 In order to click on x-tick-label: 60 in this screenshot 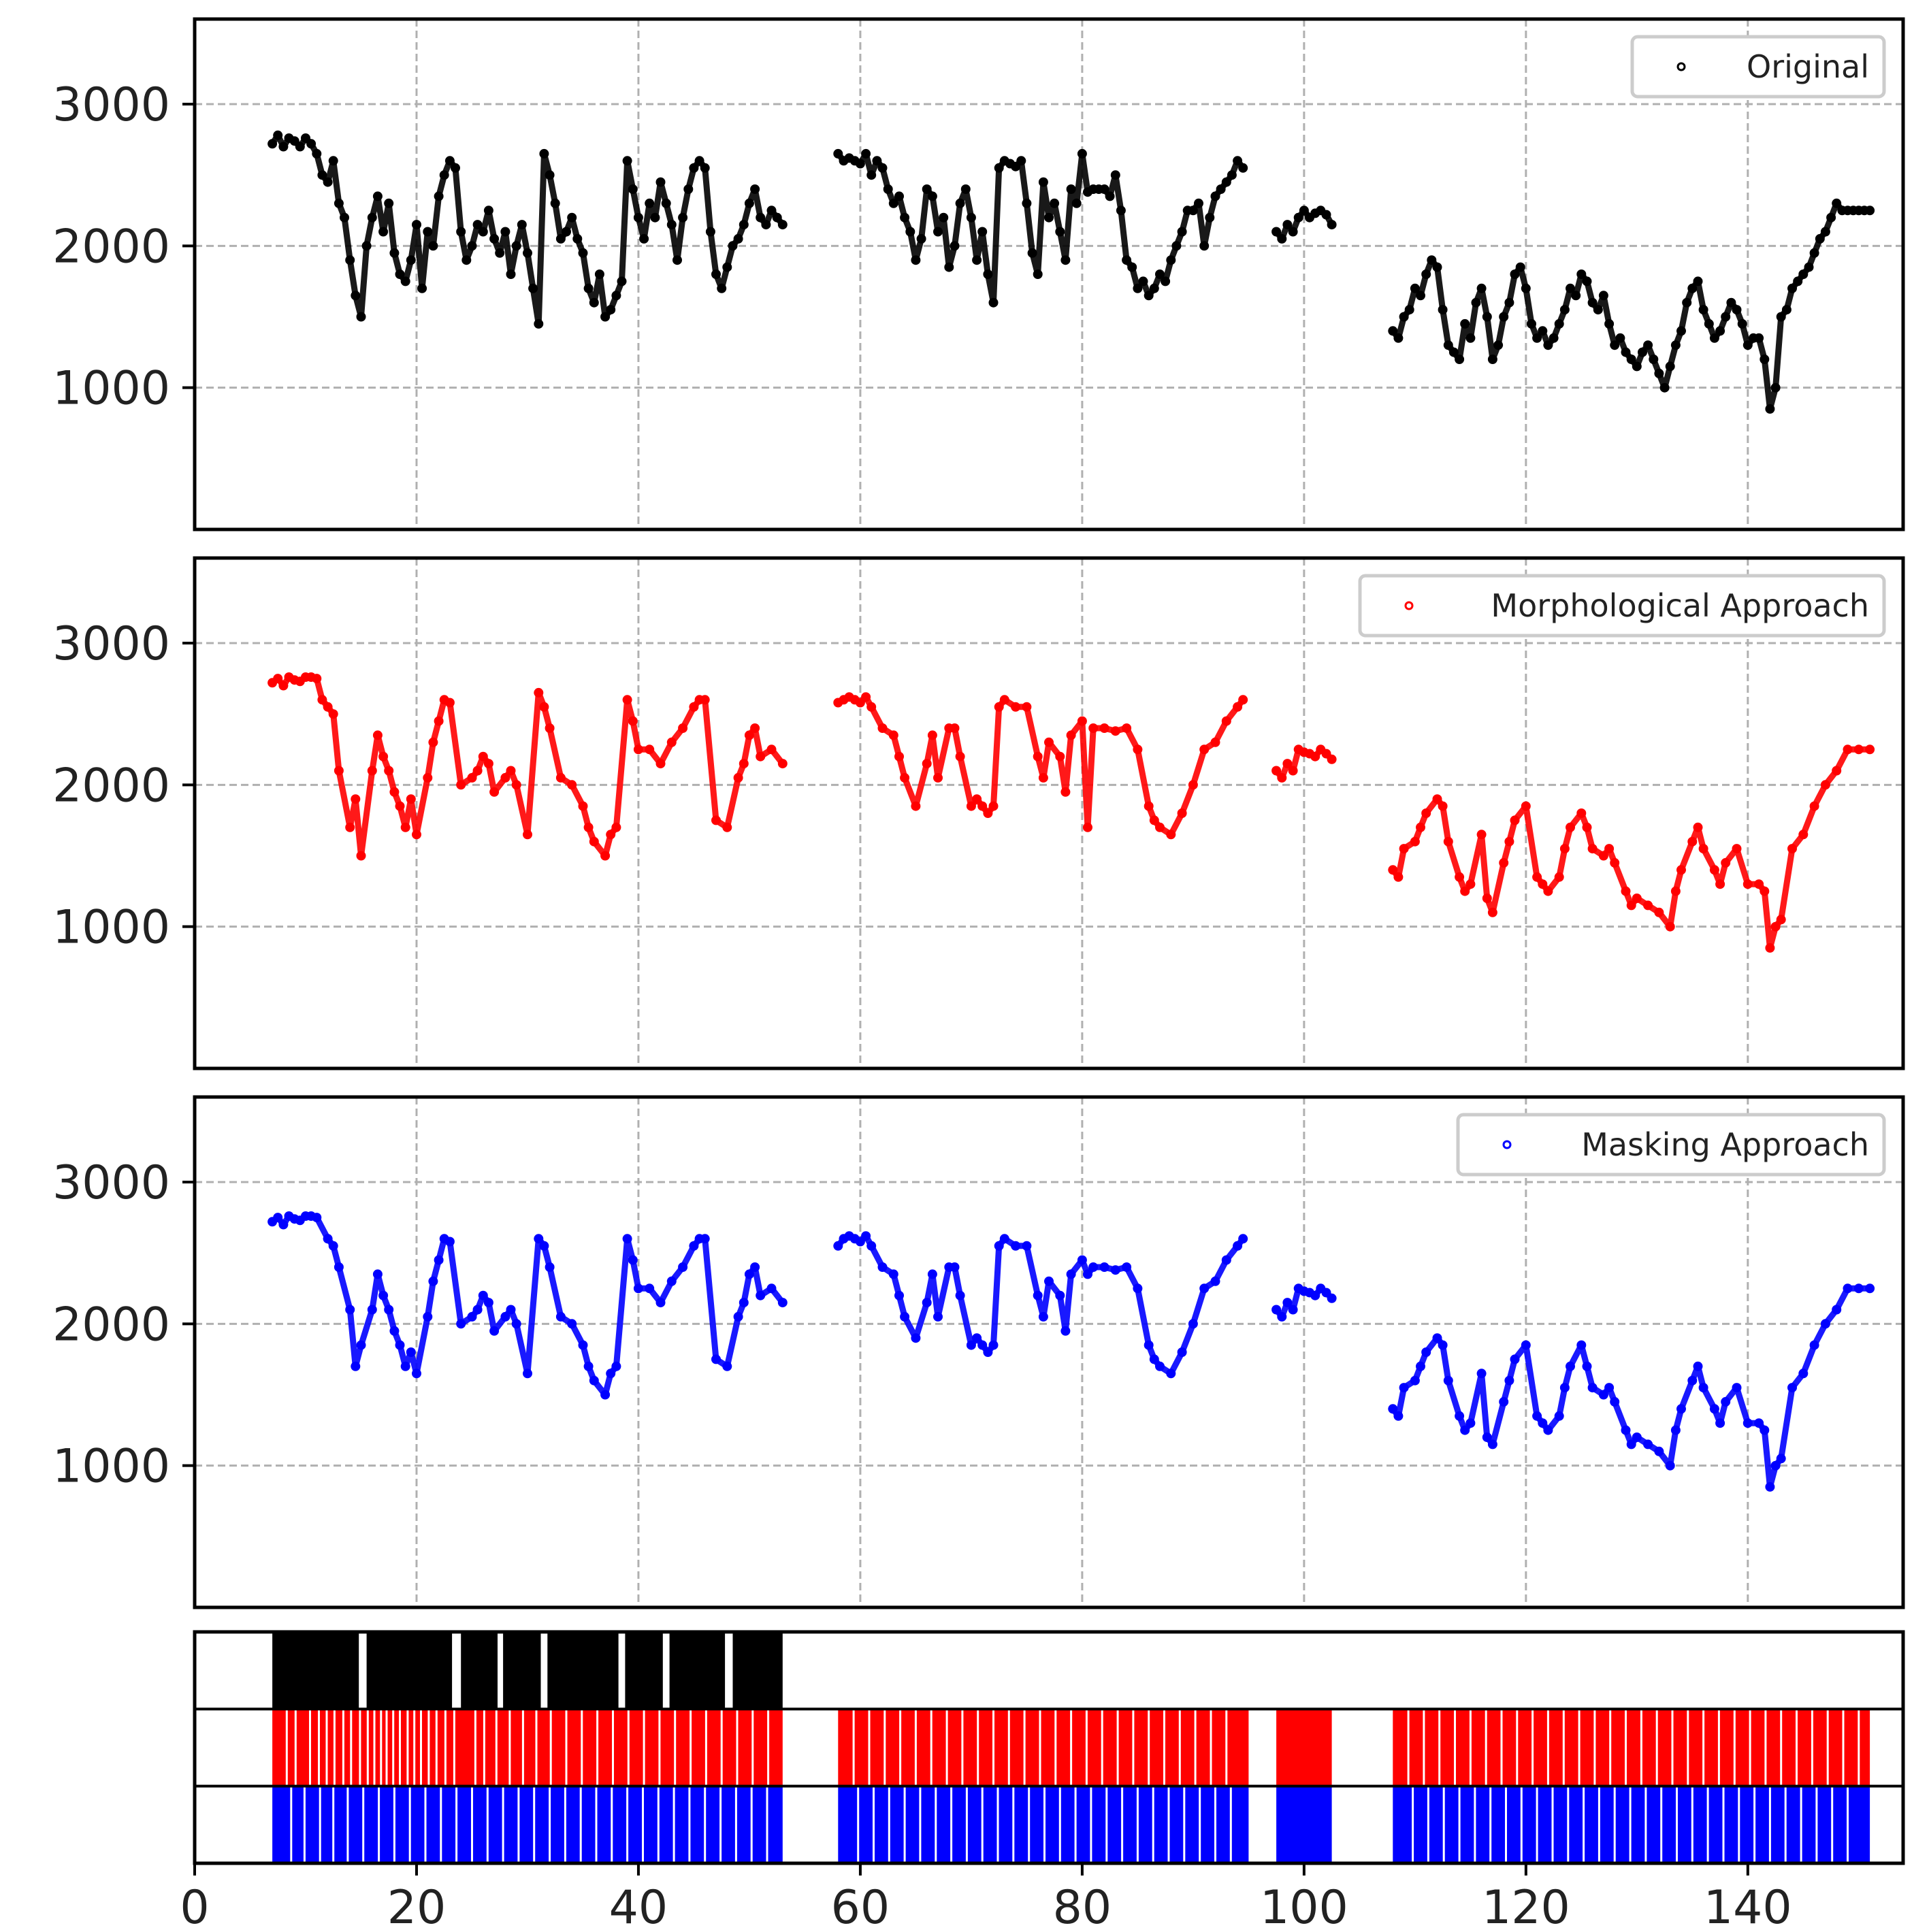, I will do `click(860, 1905)`.